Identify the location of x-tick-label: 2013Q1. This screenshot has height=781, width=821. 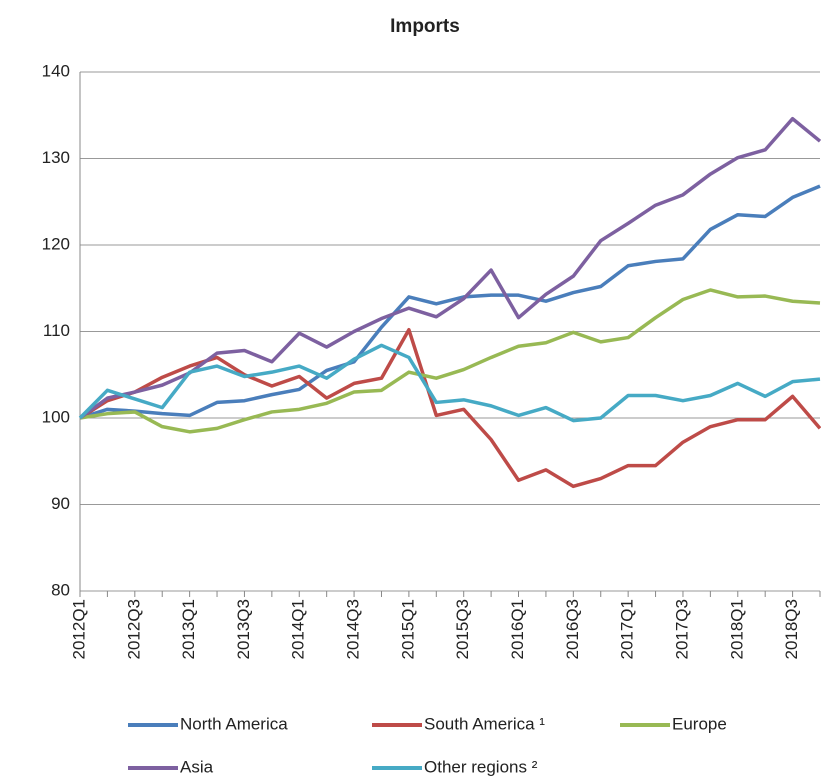
(188, 629).